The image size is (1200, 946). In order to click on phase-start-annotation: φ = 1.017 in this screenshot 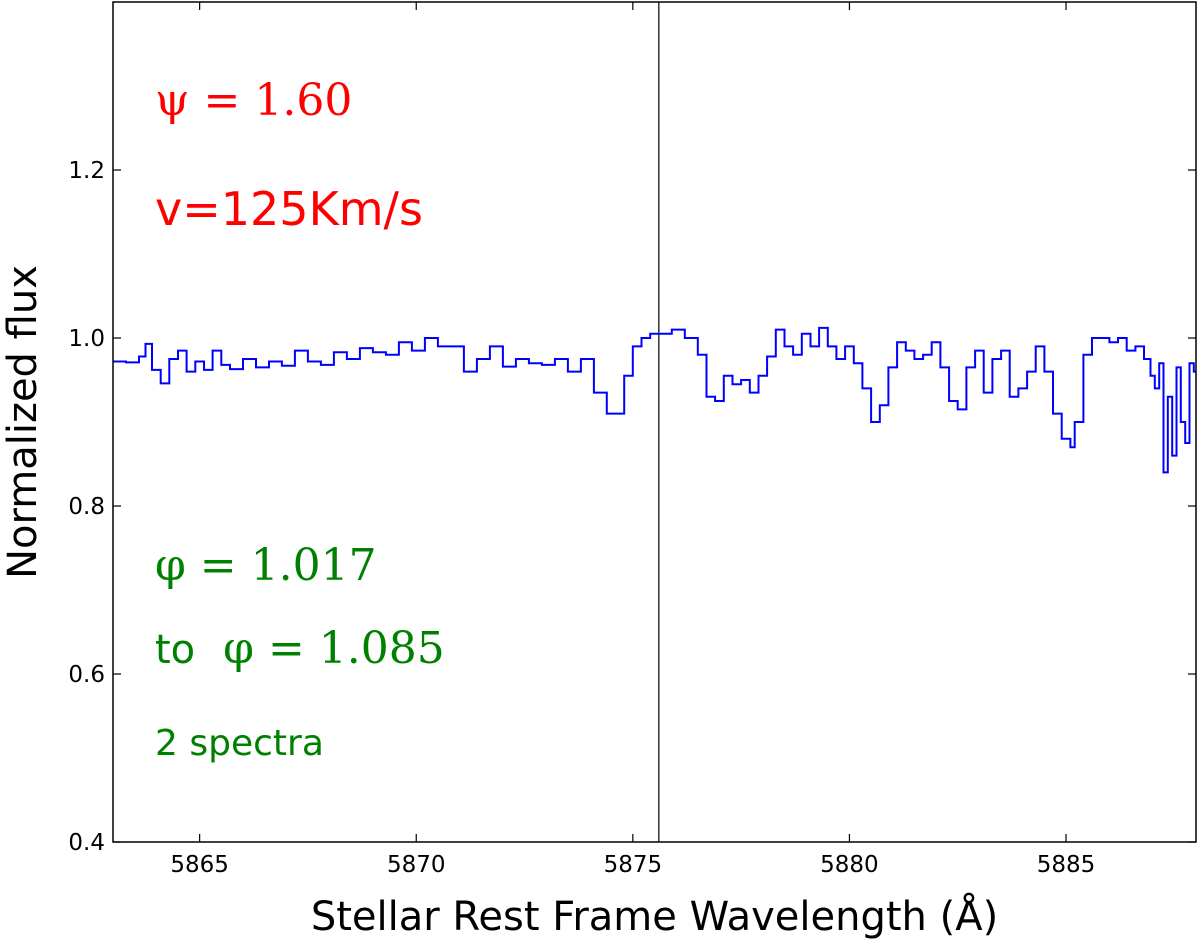, I will do `click(266, 565)`.